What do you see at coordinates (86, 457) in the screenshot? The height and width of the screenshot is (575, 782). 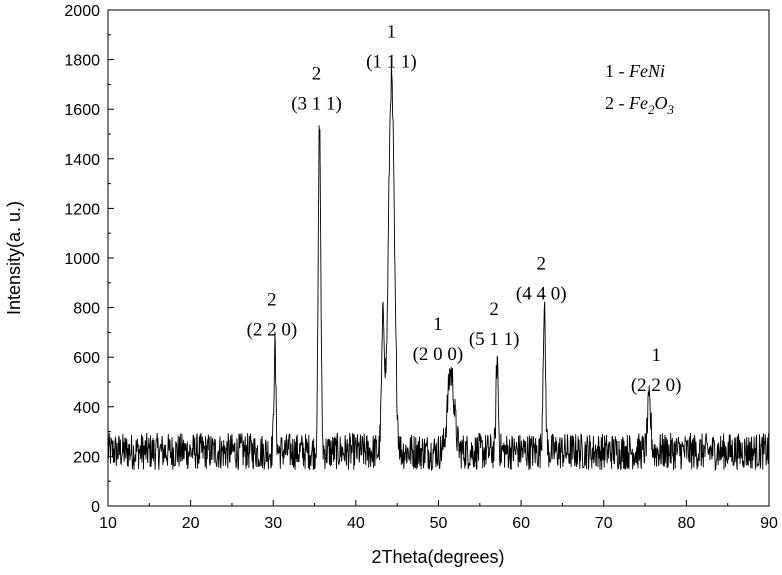 I see `y-tick-label: 200` at bounding box center [86, 457].